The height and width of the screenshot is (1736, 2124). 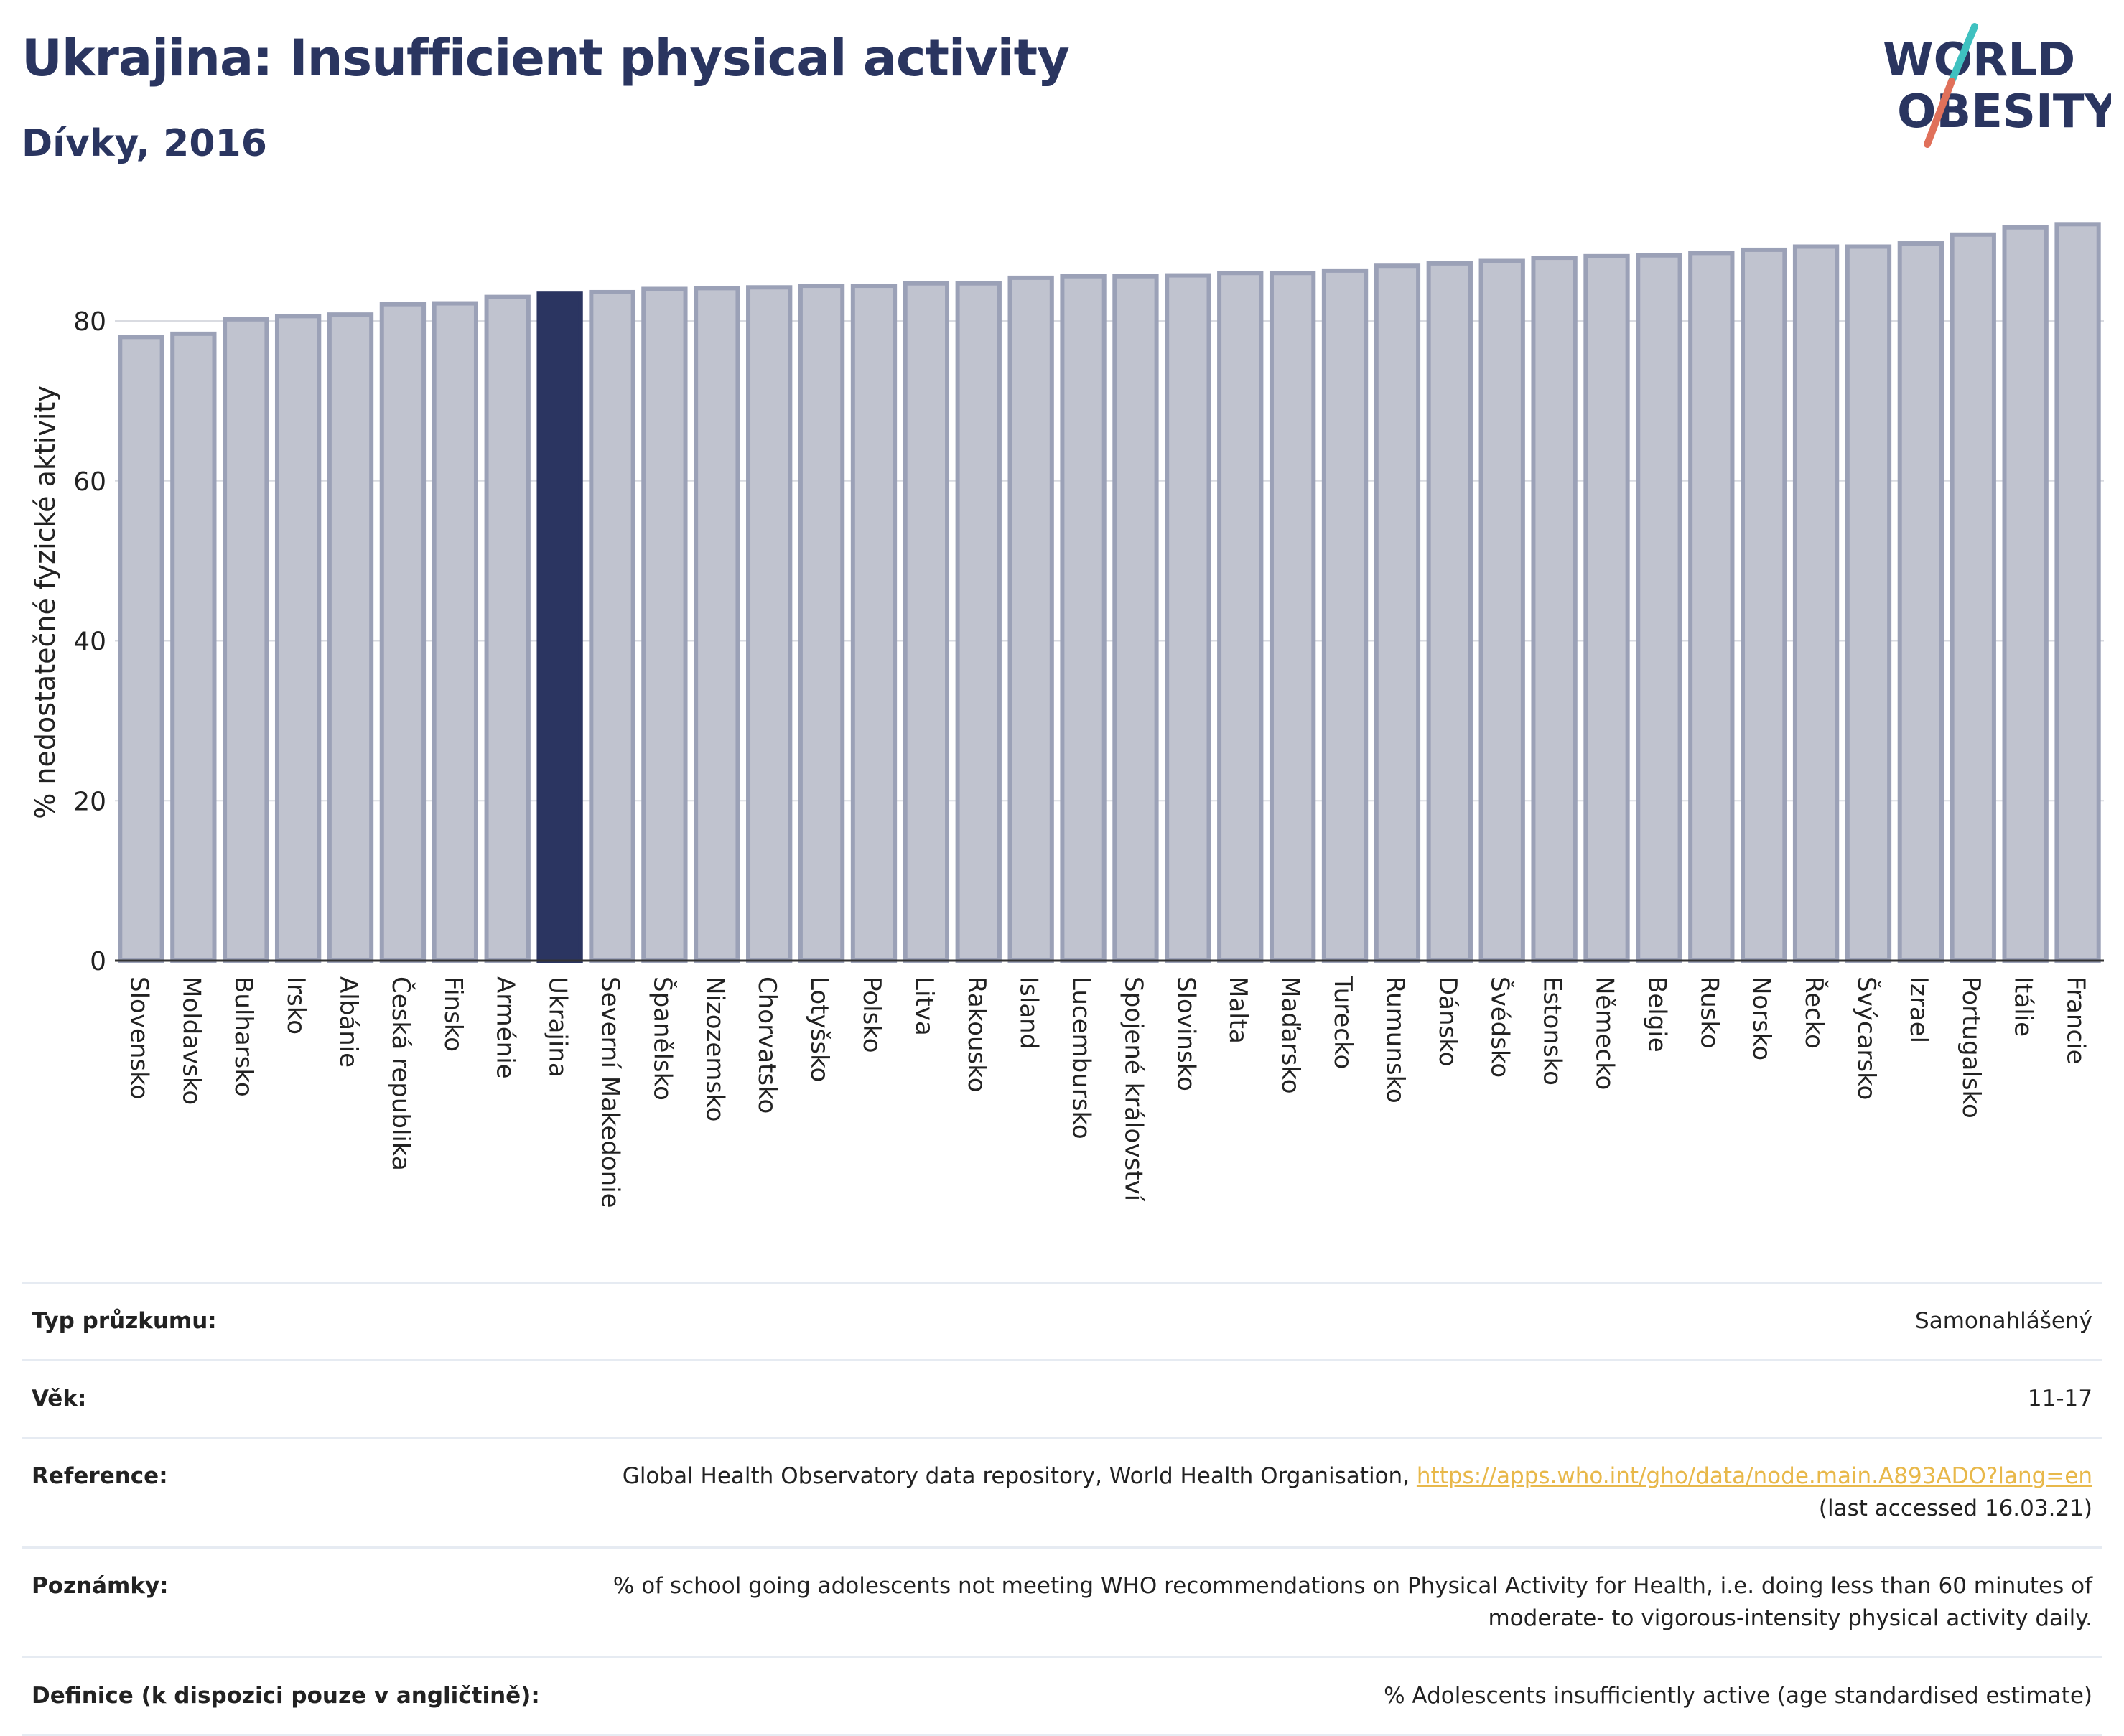 I want to click on bar-slovinsko, so click(x=1188, y=618).